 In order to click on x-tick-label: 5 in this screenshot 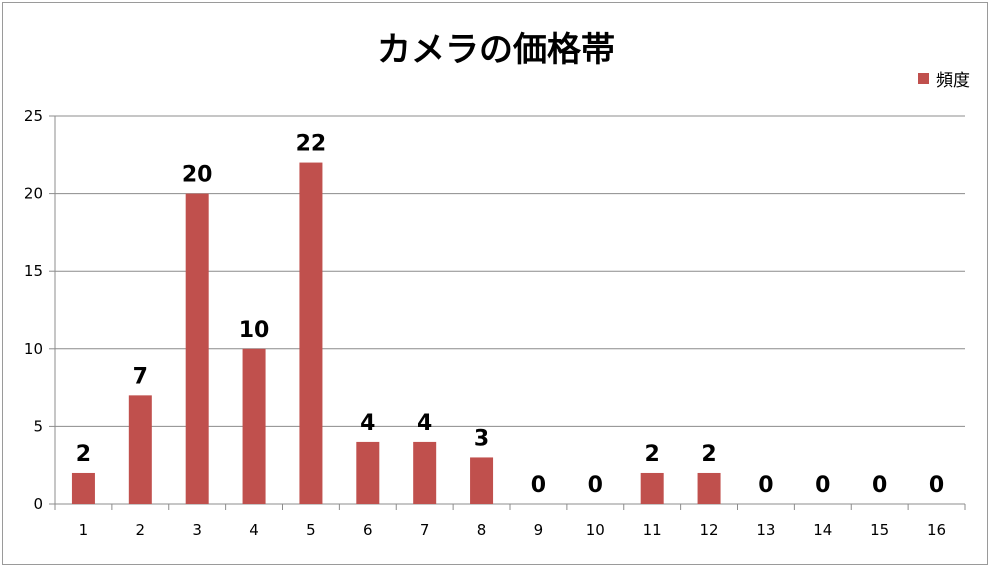, I will do `click(311, 530)`.